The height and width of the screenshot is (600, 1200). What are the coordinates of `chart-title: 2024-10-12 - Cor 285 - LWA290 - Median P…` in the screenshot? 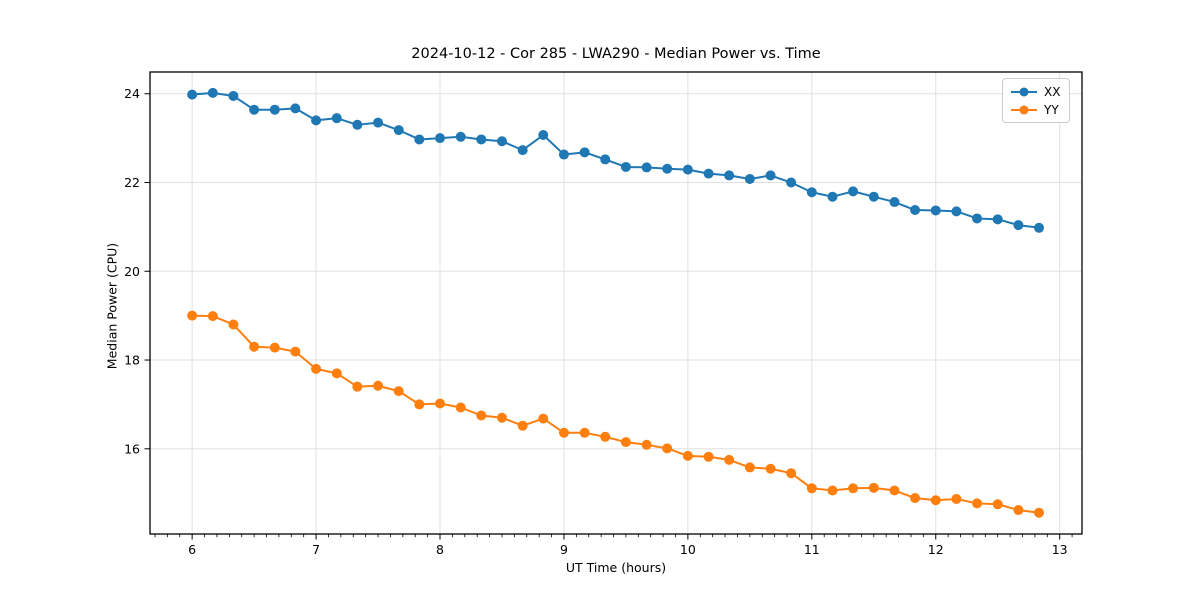 It's located at (616, 54).